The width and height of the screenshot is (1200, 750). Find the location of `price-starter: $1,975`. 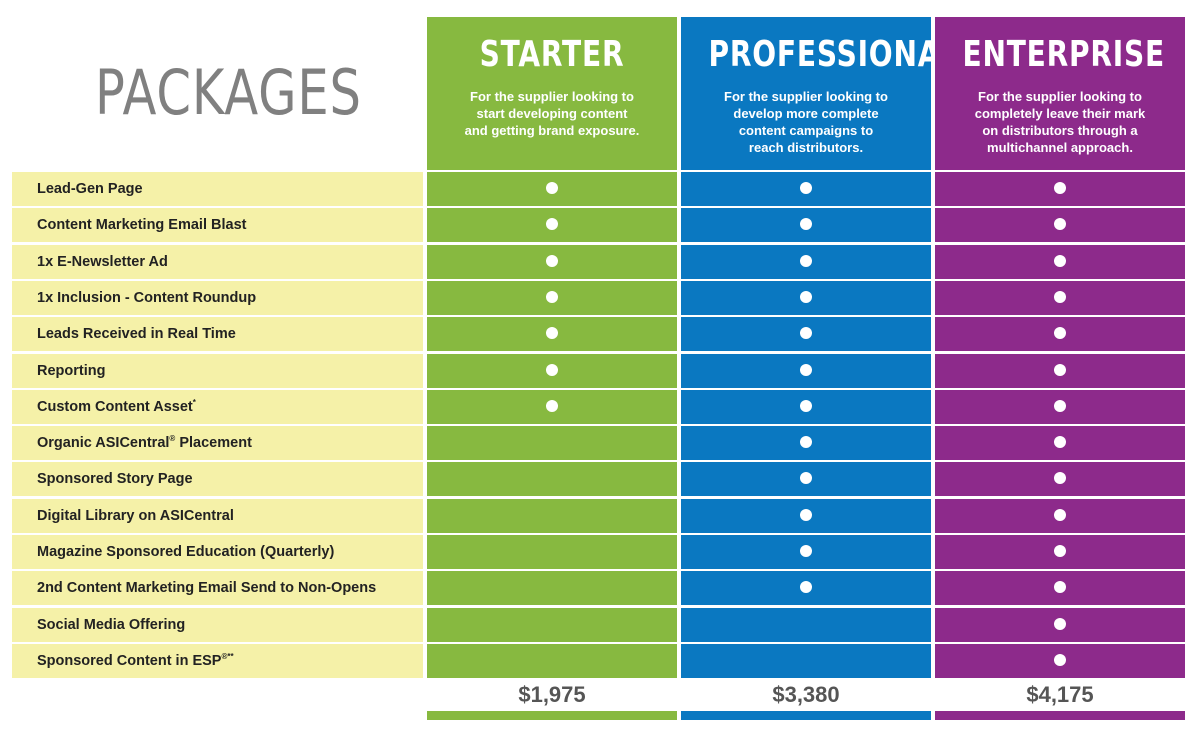

price-starter: $1,975 is located at coordinates (552, 694).